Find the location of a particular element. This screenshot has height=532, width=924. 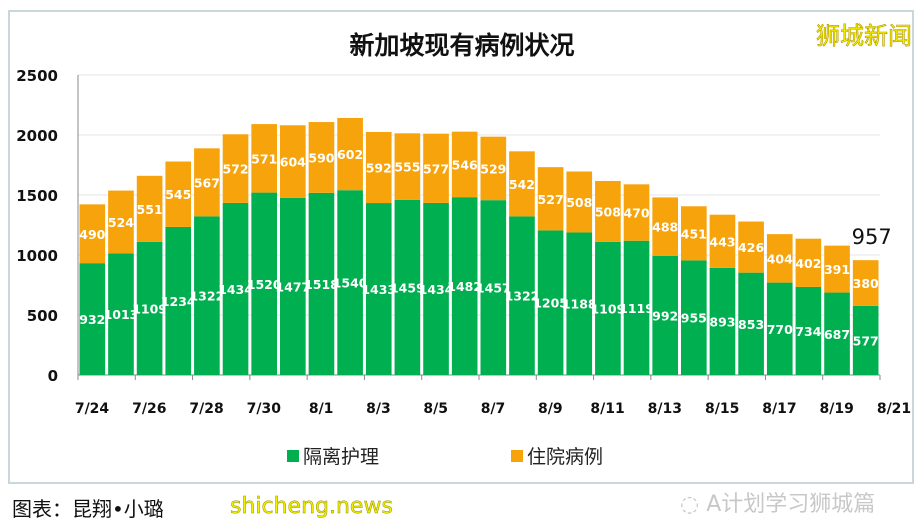

x-tick-label: 8/17 is located at coordinates (779, 409).